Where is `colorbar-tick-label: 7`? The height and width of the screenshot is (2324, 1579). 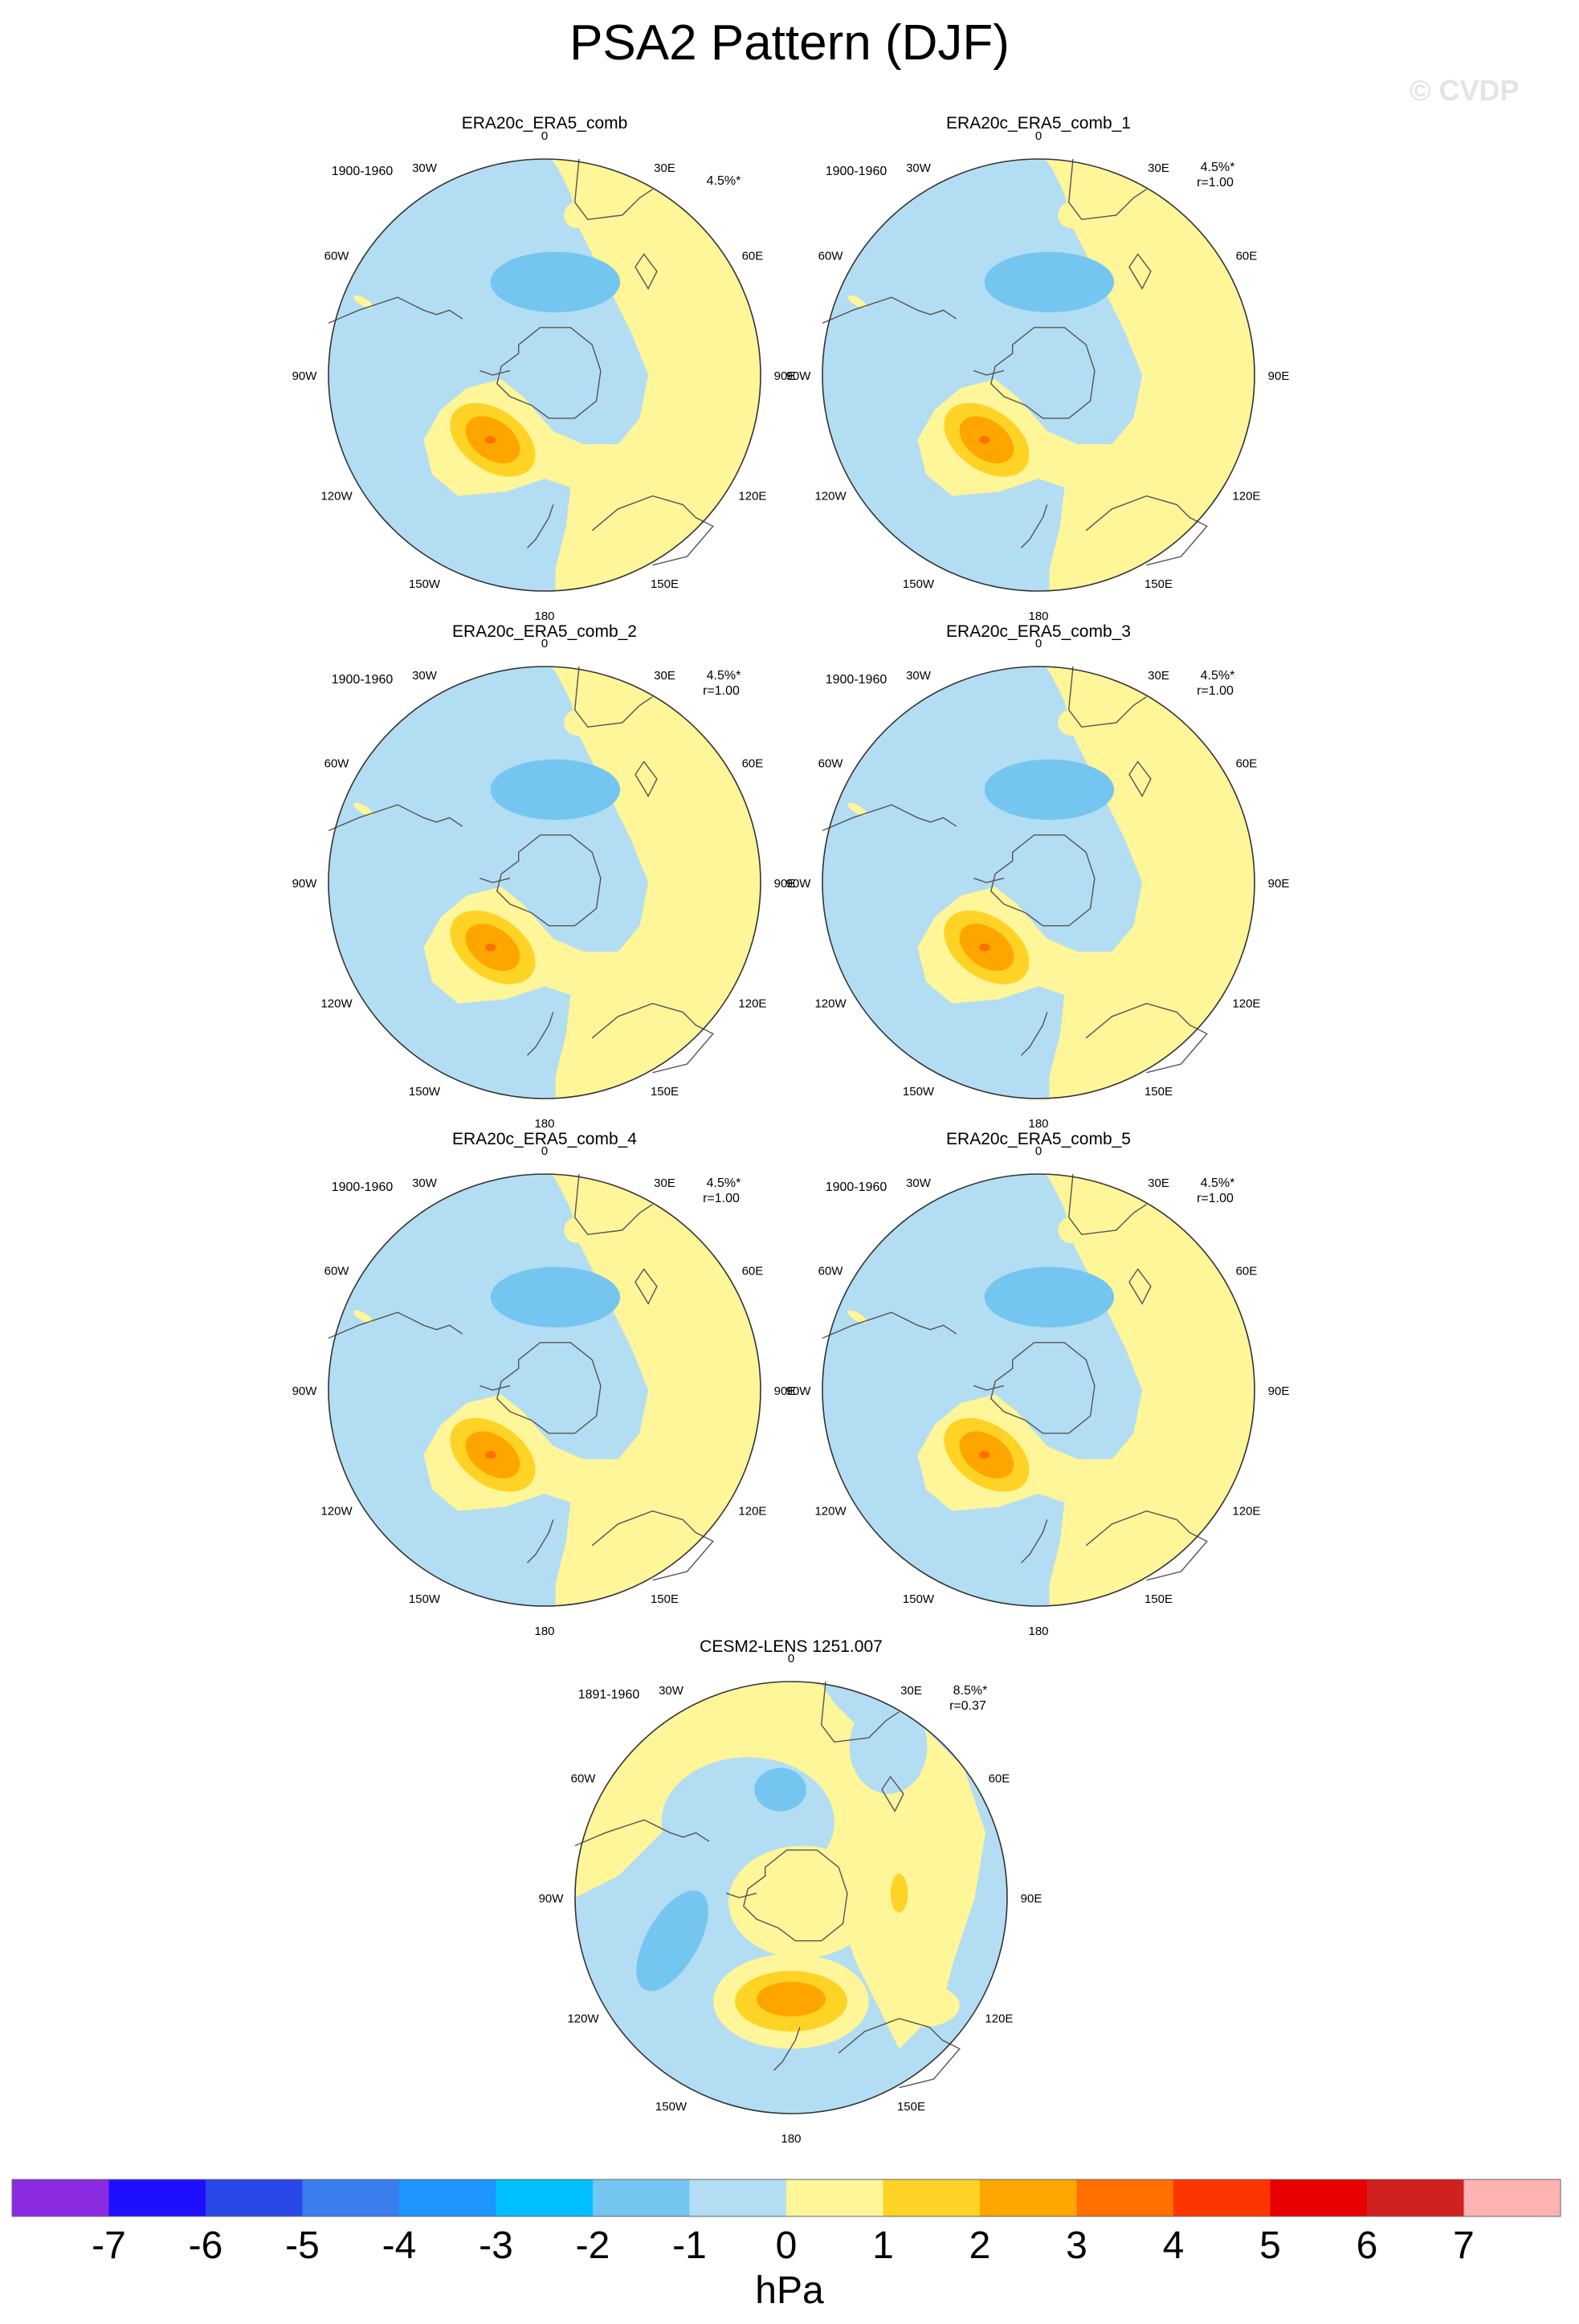
colorbar-tick-label: 7 is located at coordinates (1464, 2246).